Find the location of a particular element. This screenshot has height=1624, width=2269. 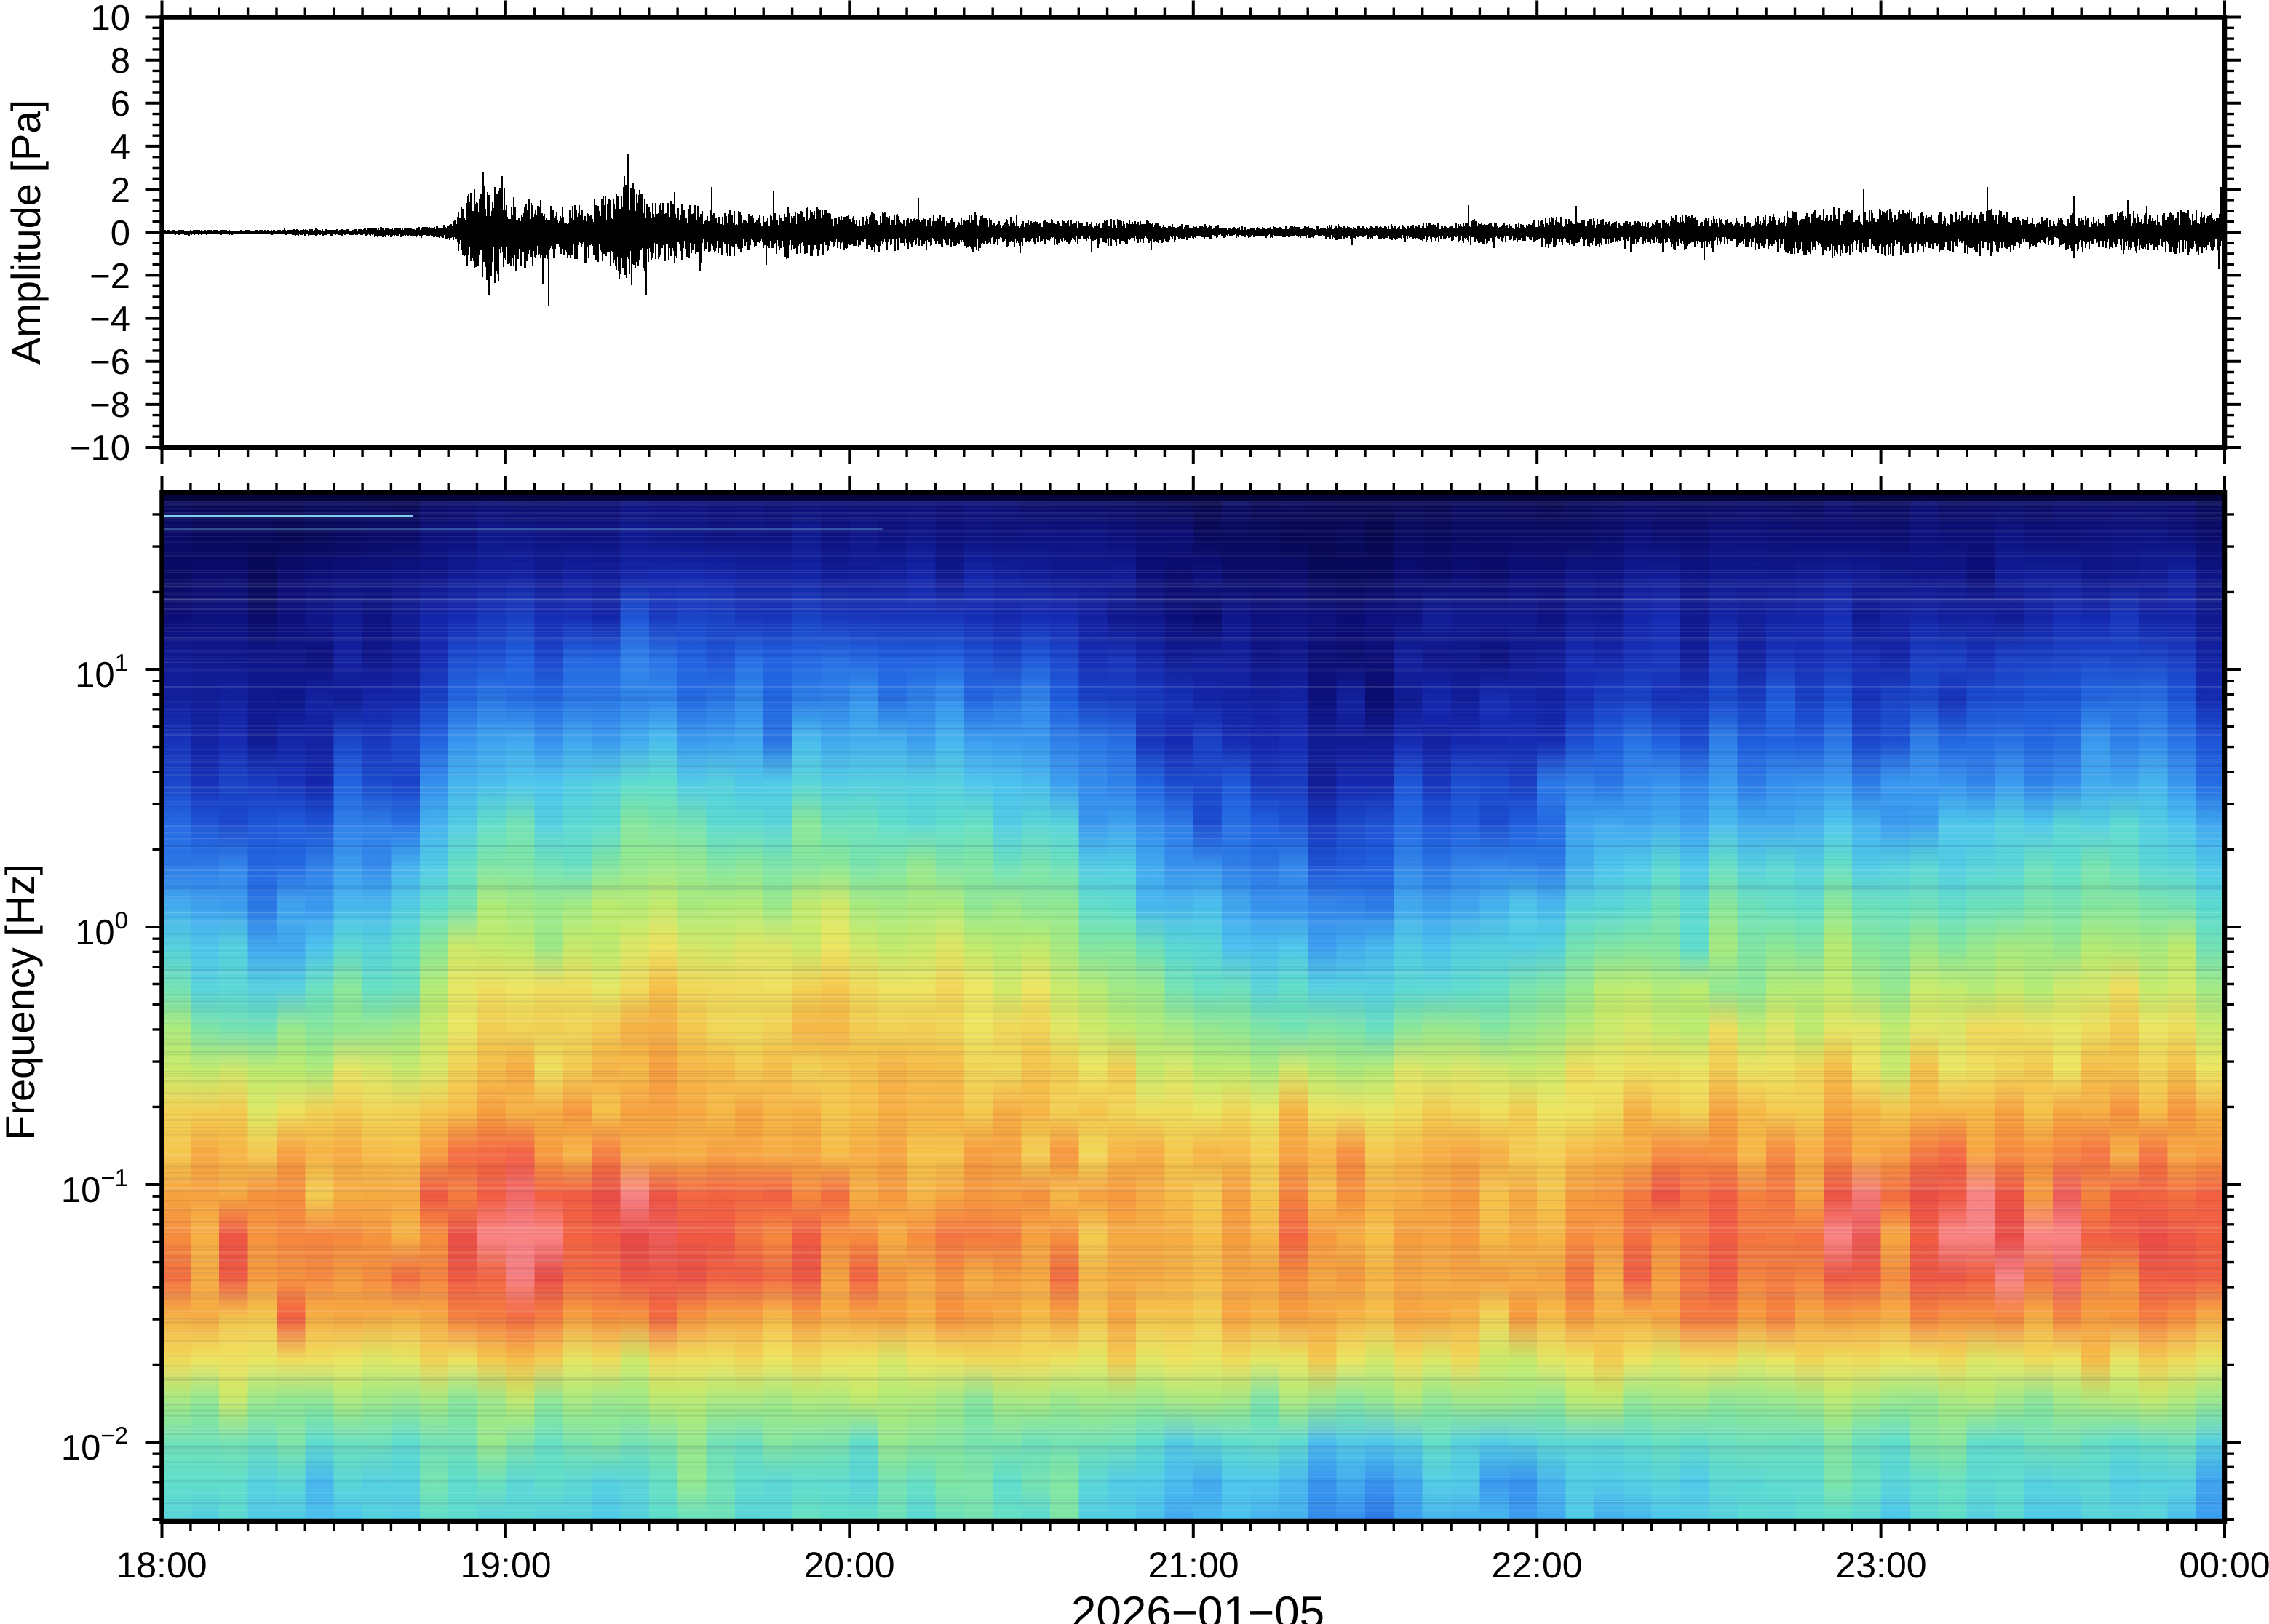

svg-text: 2026−01−05 is located at coordinates (1198, 1606).